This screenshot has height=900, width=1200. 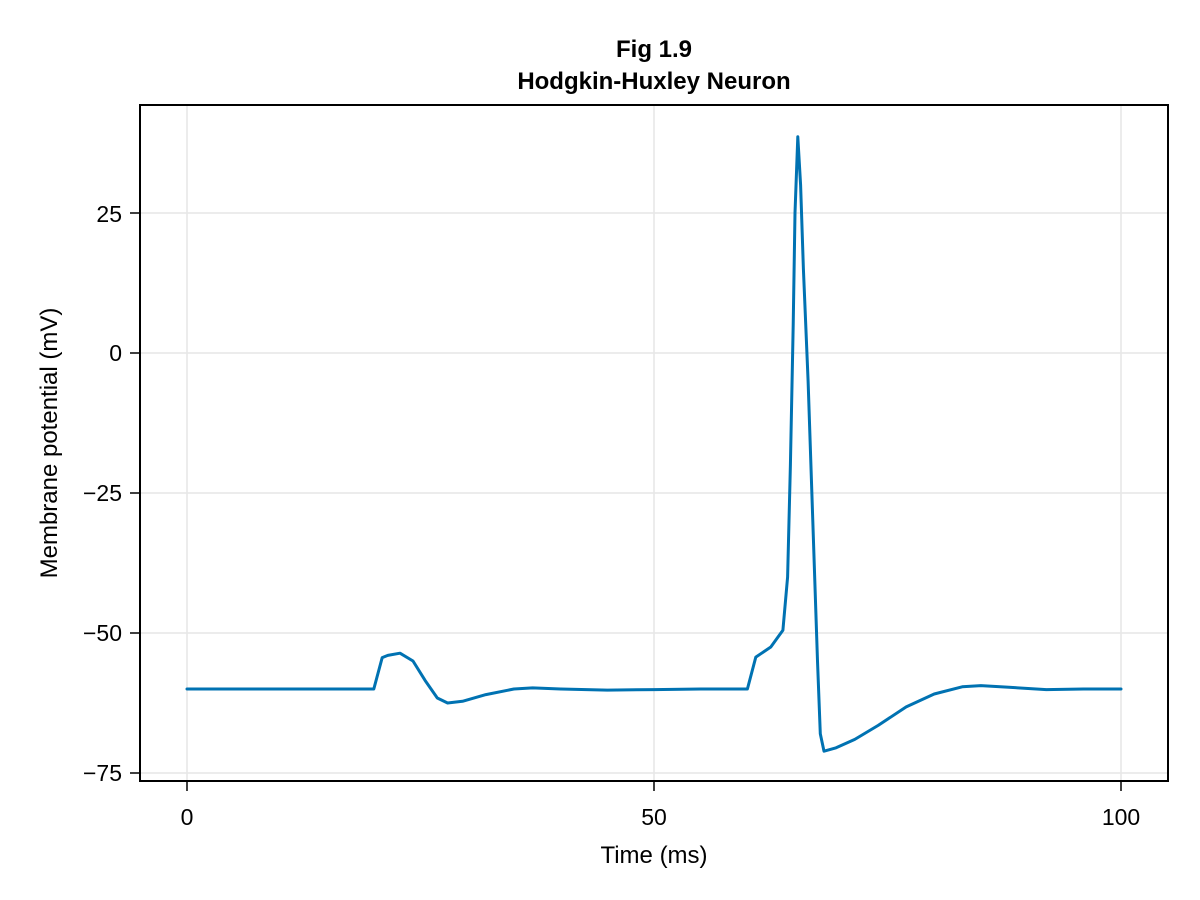 I want to click on x-tick-label: 0, so click(x=187, y=817).